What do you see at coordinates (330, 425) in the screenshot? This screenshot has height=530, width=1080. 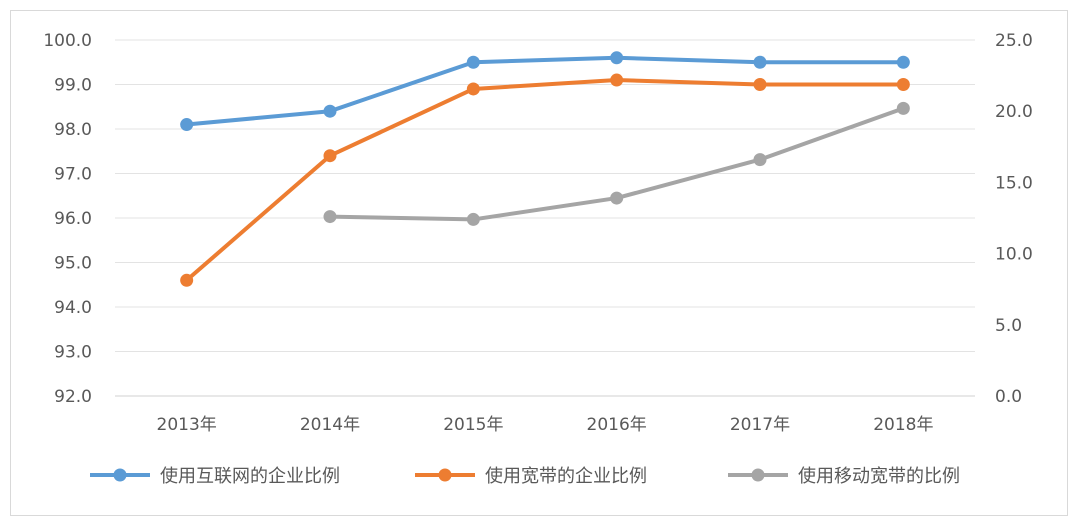 I see `x-tick-label: 2014年` at bounding box center [330, 425].